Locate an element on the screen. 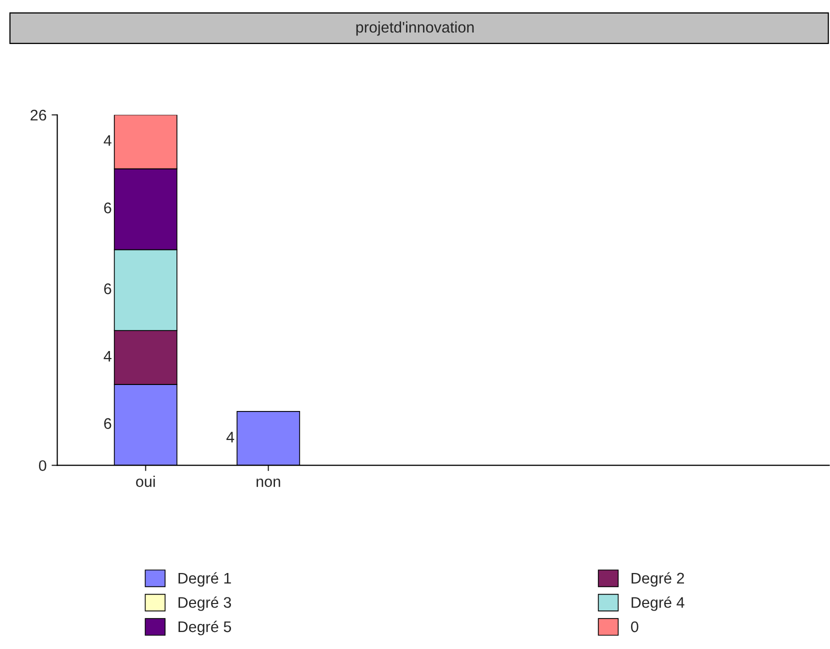  legend-label: Degré 5 is located at coordinates (205, 628).